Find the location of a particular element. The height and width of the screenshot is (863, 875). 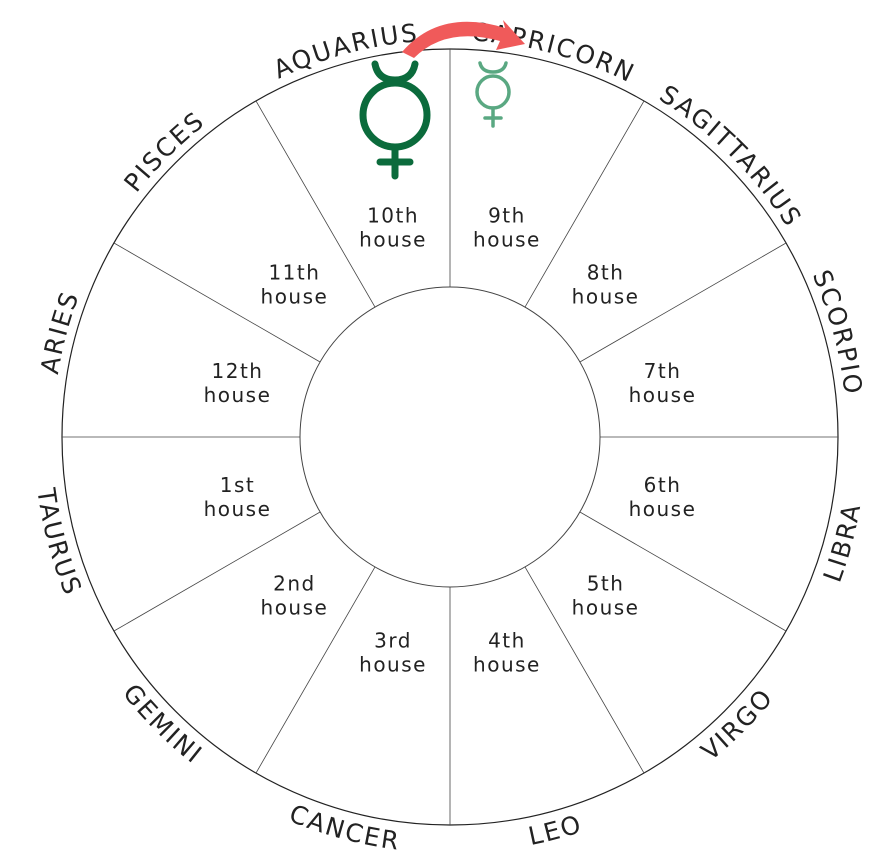

sign-name: LIBRA is located at coordinates (841, 542).